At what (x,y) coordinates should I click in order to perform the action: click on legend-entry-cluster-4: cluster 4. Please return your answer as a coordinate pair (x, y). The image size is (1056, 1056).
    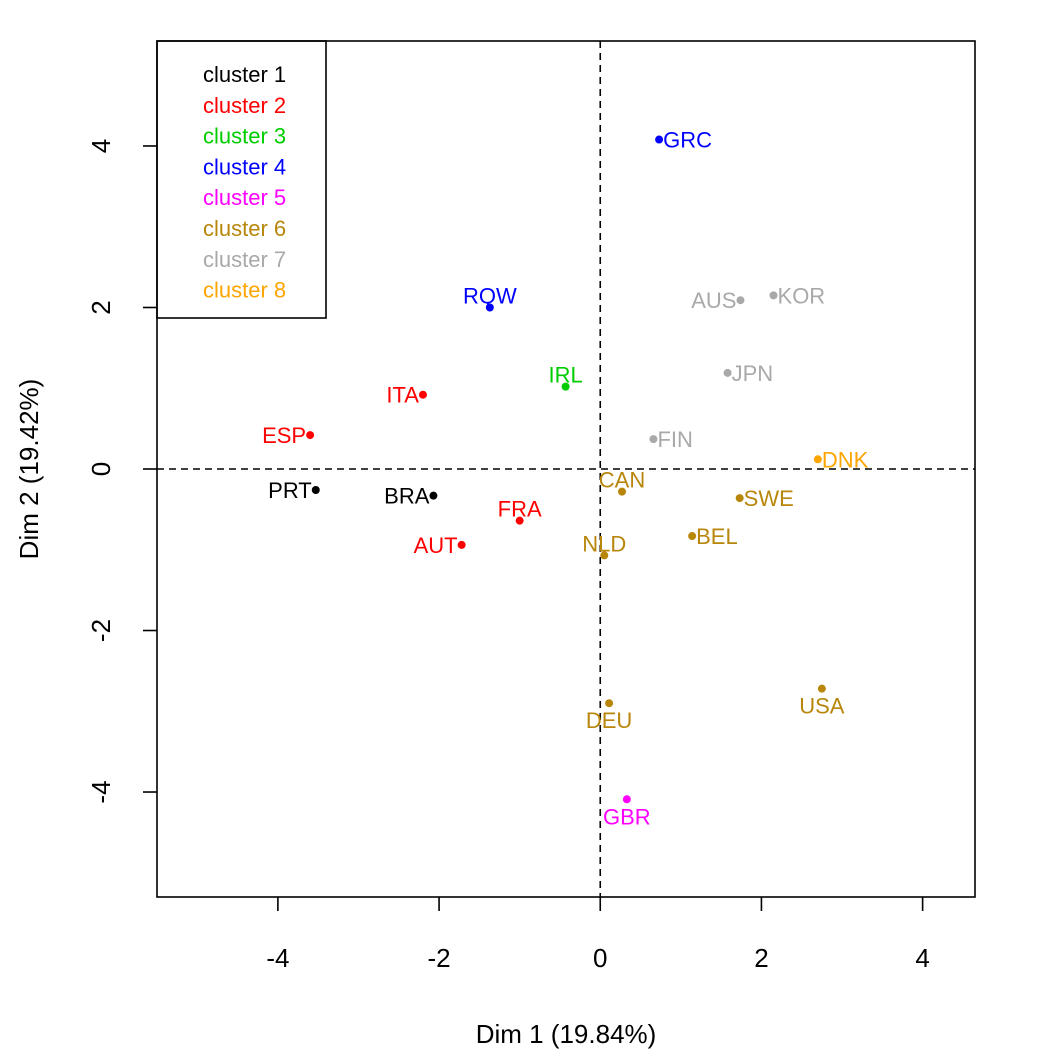
    Looking at the image, I should click on (244, 166).